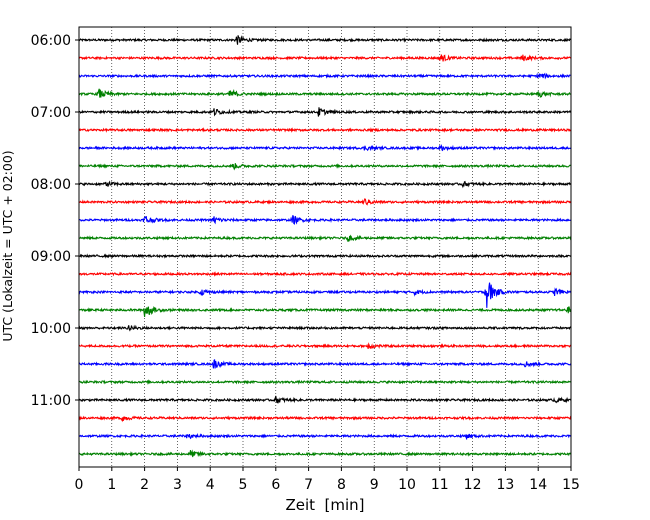  I want to click on y-tick-label: 09:00, so click(51, 257).